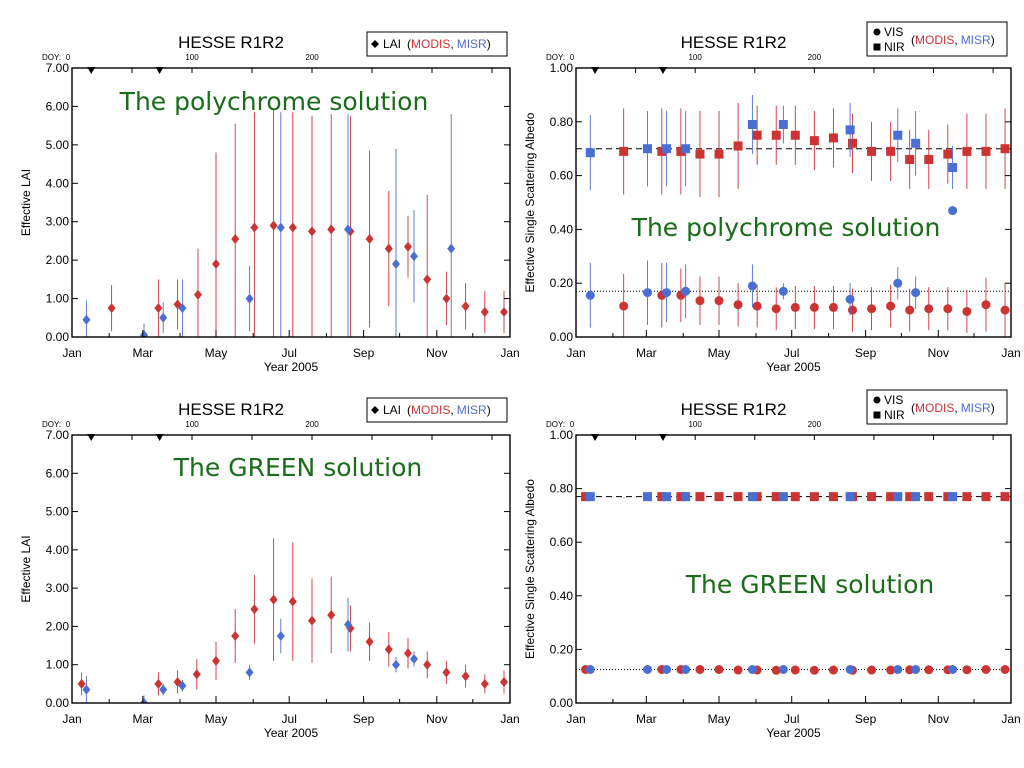  Describe the element at coordinates (312, 424) in the screenshot. I see `doy-tick-label: 200` at that location.